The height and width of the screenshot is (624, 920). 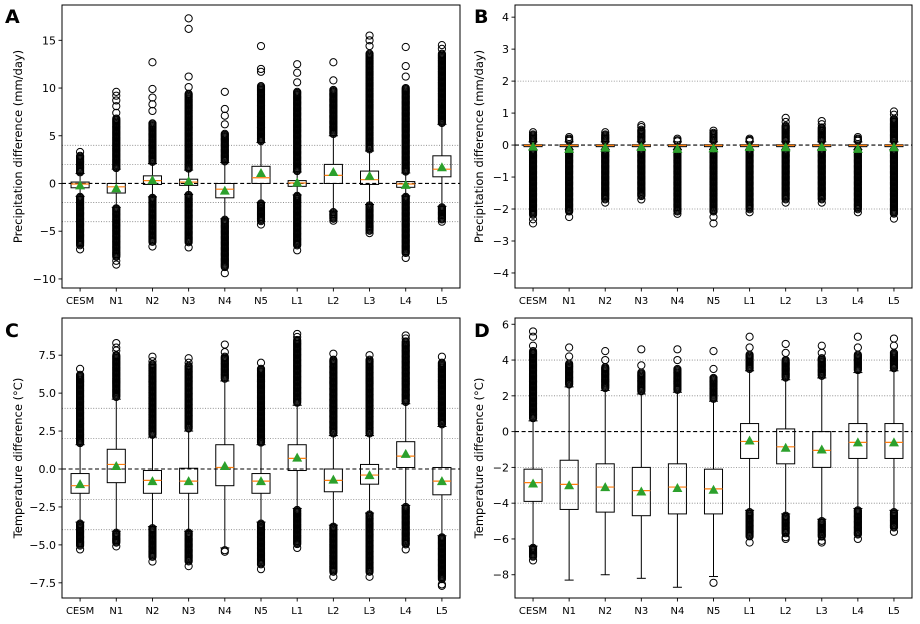 I want to click on x-tick-label: N2, so click(x=605, y=301).